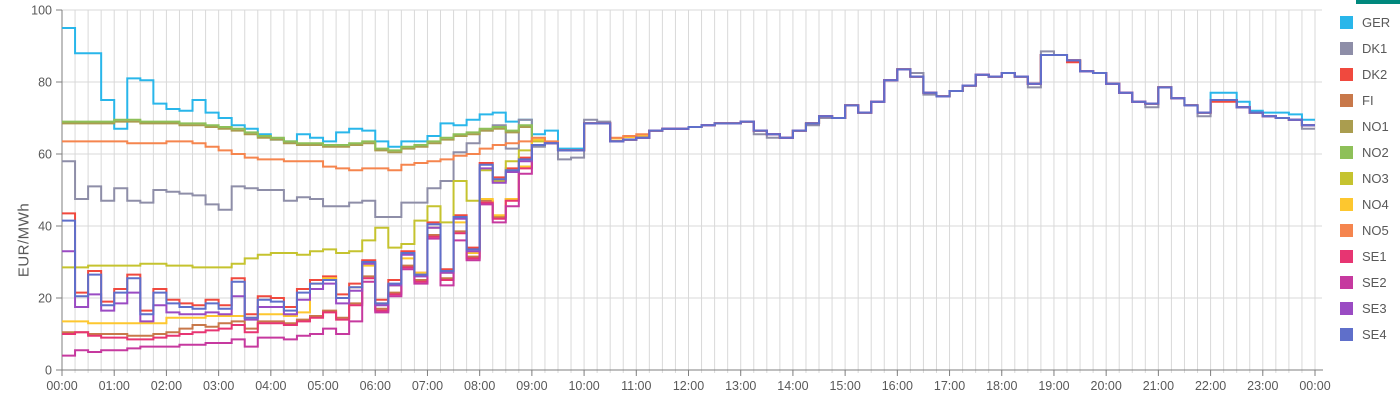  Describe the element at coordinates (1346, 282) in the screenshot. I see `legend-swatch-SE2` at that location.